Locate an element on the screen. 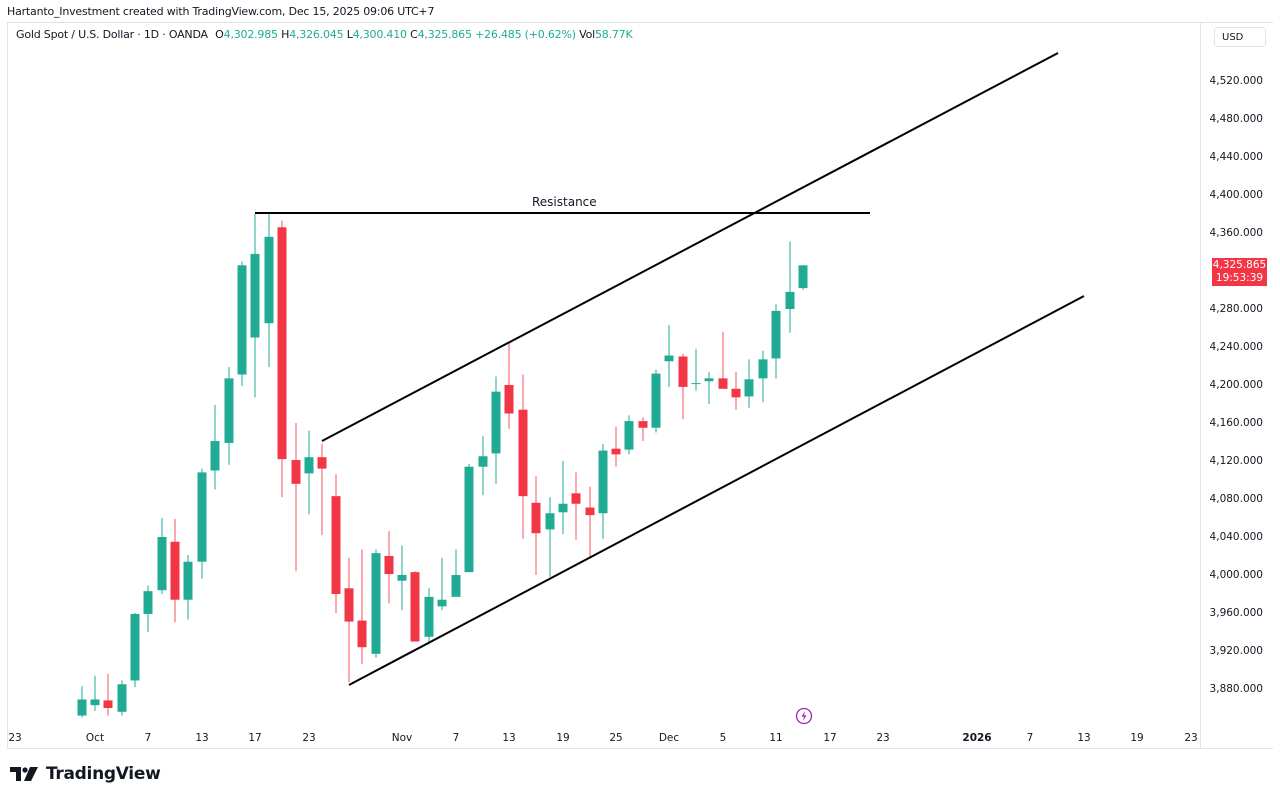 The width and height of the screenshot is (1280, 800). tradingview-logo-icon is located at coordinates (24, 774).